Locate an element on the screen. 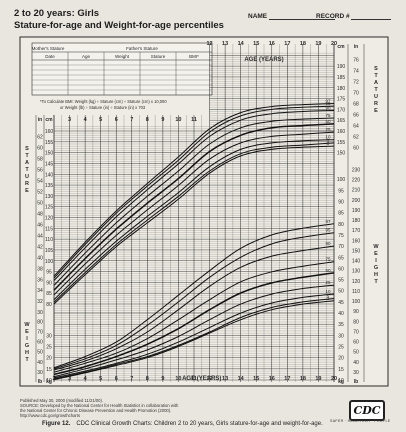  stature-right-letter: R is located at coordinates (376, 104).